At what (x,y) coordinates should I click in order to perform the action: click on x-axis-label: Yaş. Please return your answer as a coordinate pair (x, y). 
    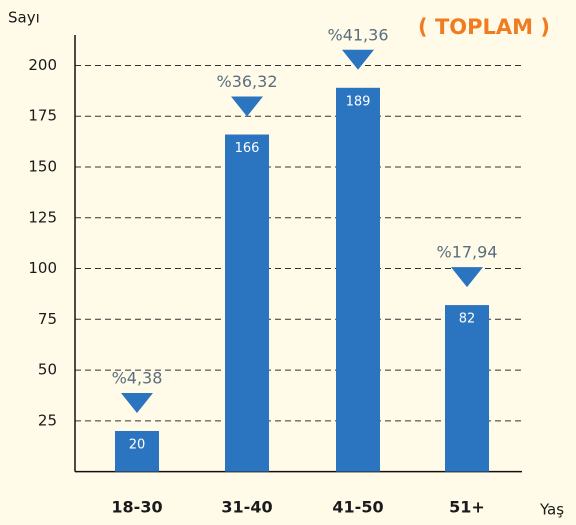
    Looking at the image, I should click on (551, 510).